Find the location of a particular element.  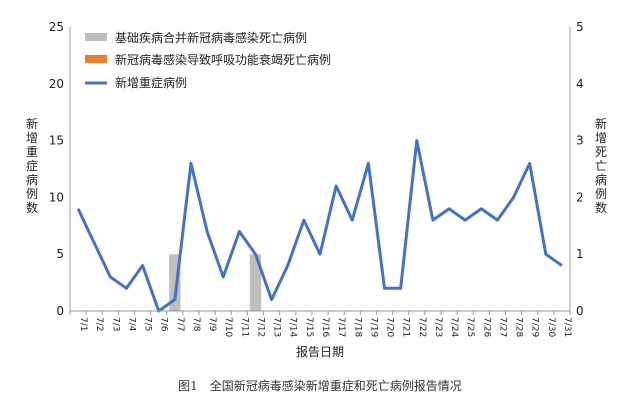

x-tick: 7/17 is located at coordinates (341, 327).